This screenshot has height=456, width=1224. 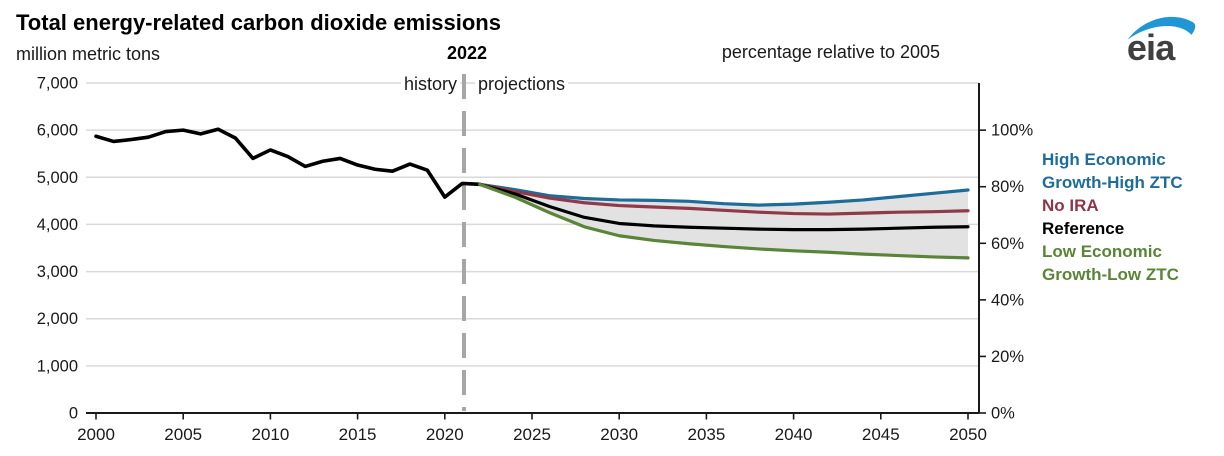 I want to click on x-tick-label: 2045, so click(x=881, y=434).